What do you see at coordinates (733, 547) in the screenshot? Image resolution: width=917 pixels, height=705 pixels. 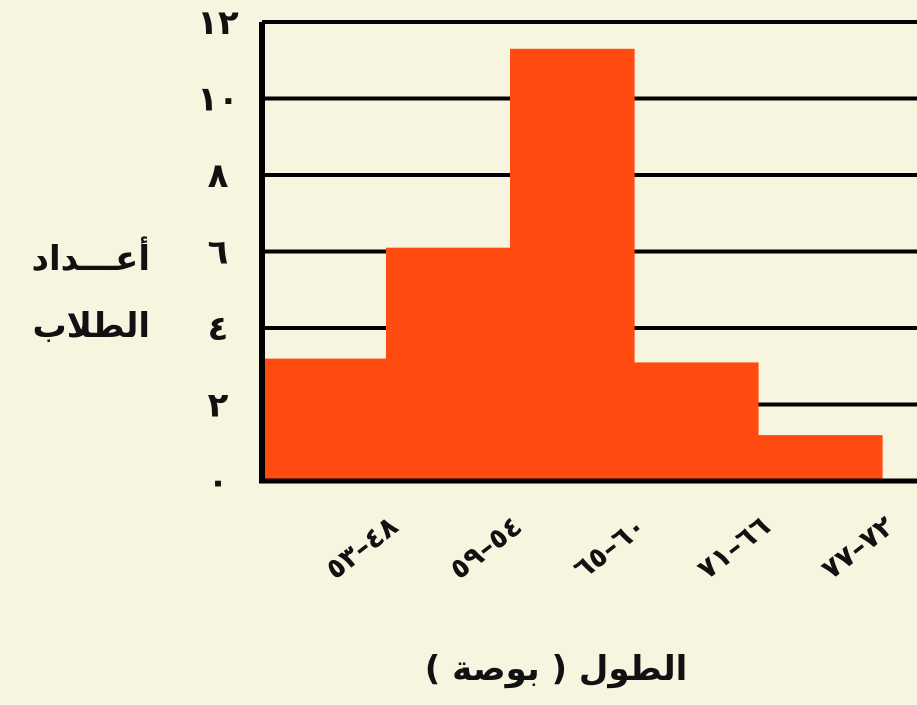 I see `x-category-label: ٦٦–٧١` at bounding box center [733, 547].